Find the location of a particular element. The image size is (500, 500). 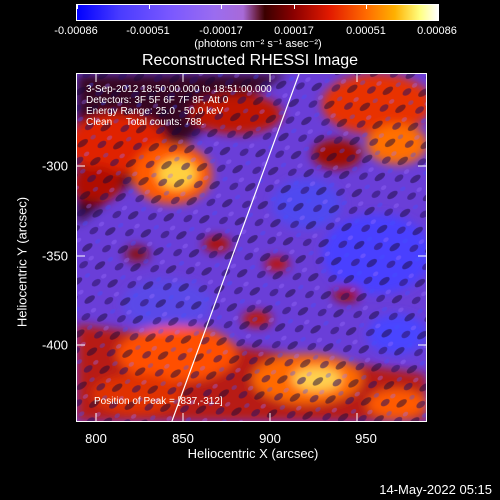

colorbar-unit-label: (photons cm⁻² s⁻¹ asec⁻²) is located at coordinates (258, 44).